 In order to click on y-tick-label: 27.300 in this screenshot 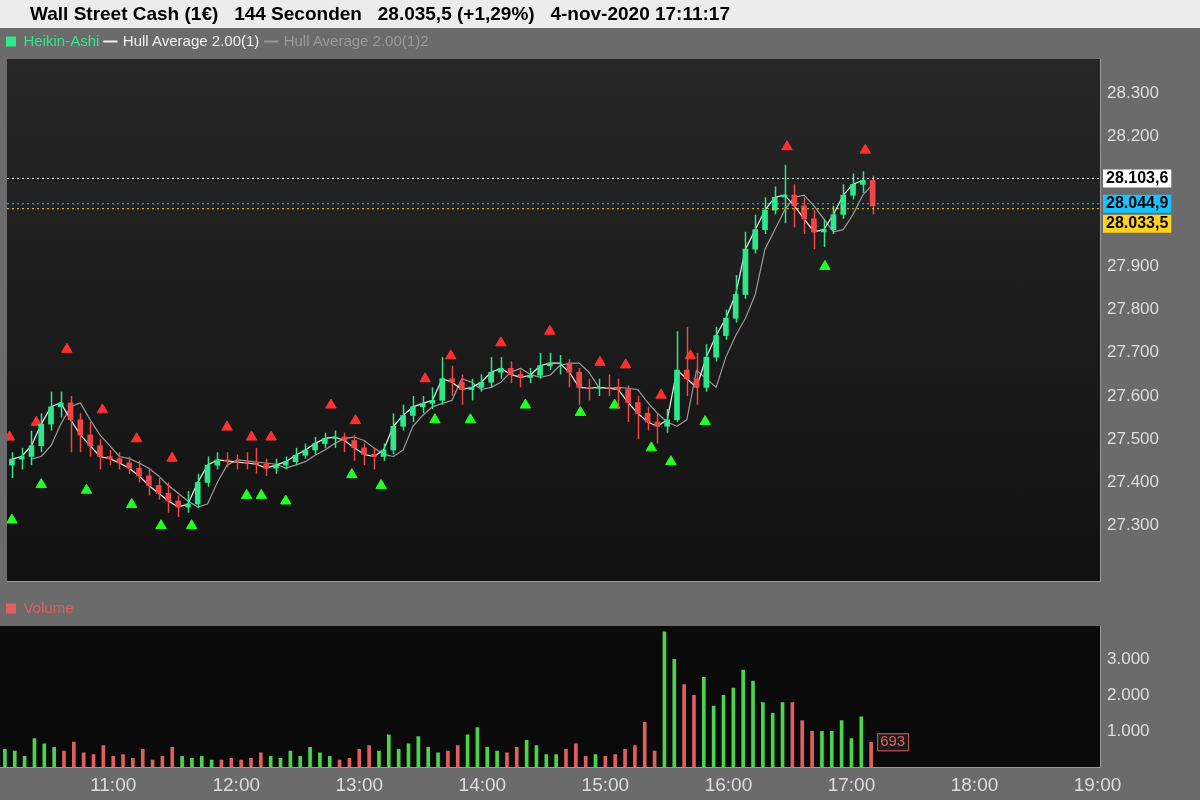, I will do `click(1133, 525)`.